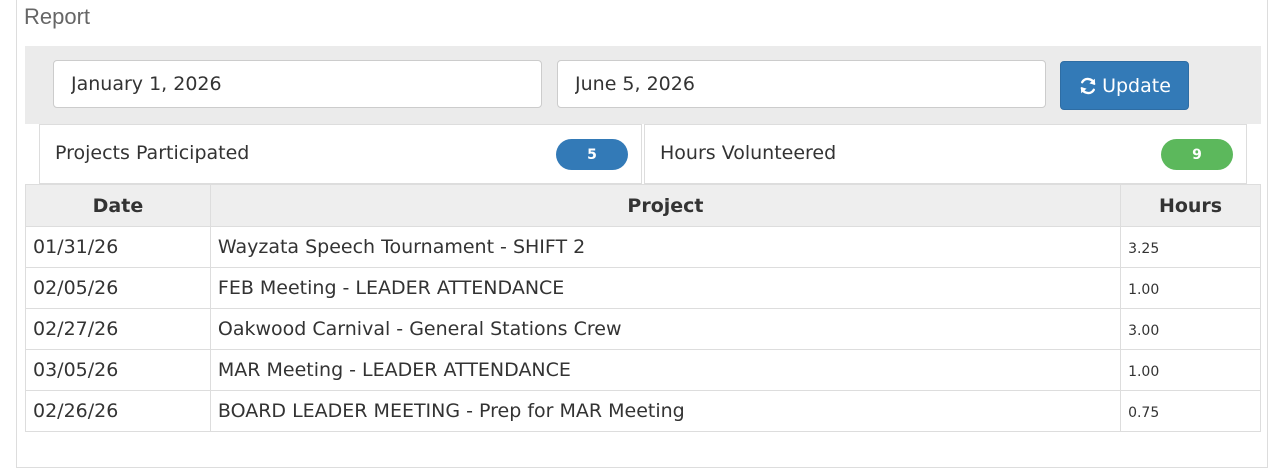 This screenshot has width=1280, height=468. What do you see at coordinates (1190, 247) in the screenshot?
I see `row-hours: 3.25` at bounding box center [1190, 247].